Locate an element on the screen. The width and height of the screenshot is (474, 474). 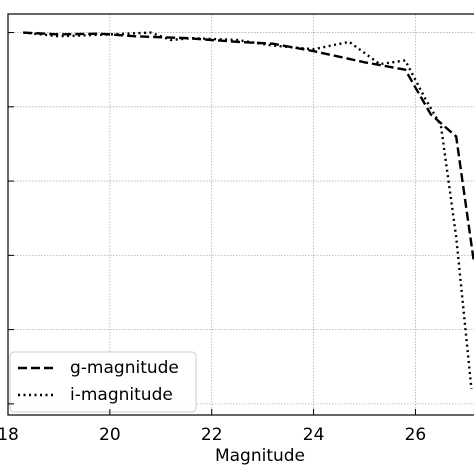
legend-box is located at coordinates (103, 382).